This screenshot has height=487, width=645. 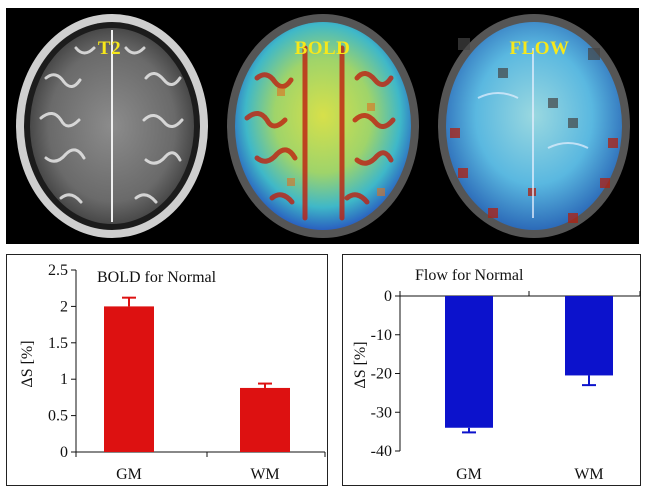 I want to click on bold-y-tick-label: 1, so click(x=64, y=379).